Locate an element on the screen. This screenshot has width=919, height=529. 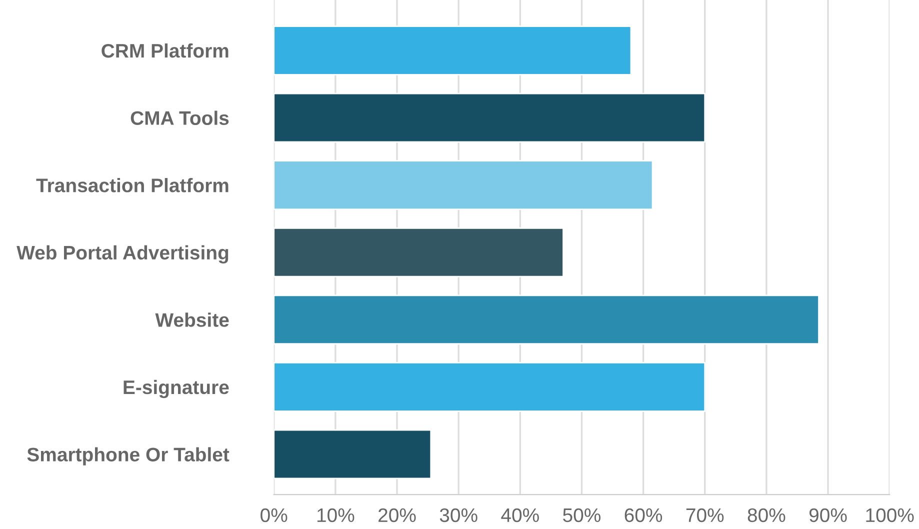
y-tick-label: Transaction Platform is located at coordinates (132, 185).